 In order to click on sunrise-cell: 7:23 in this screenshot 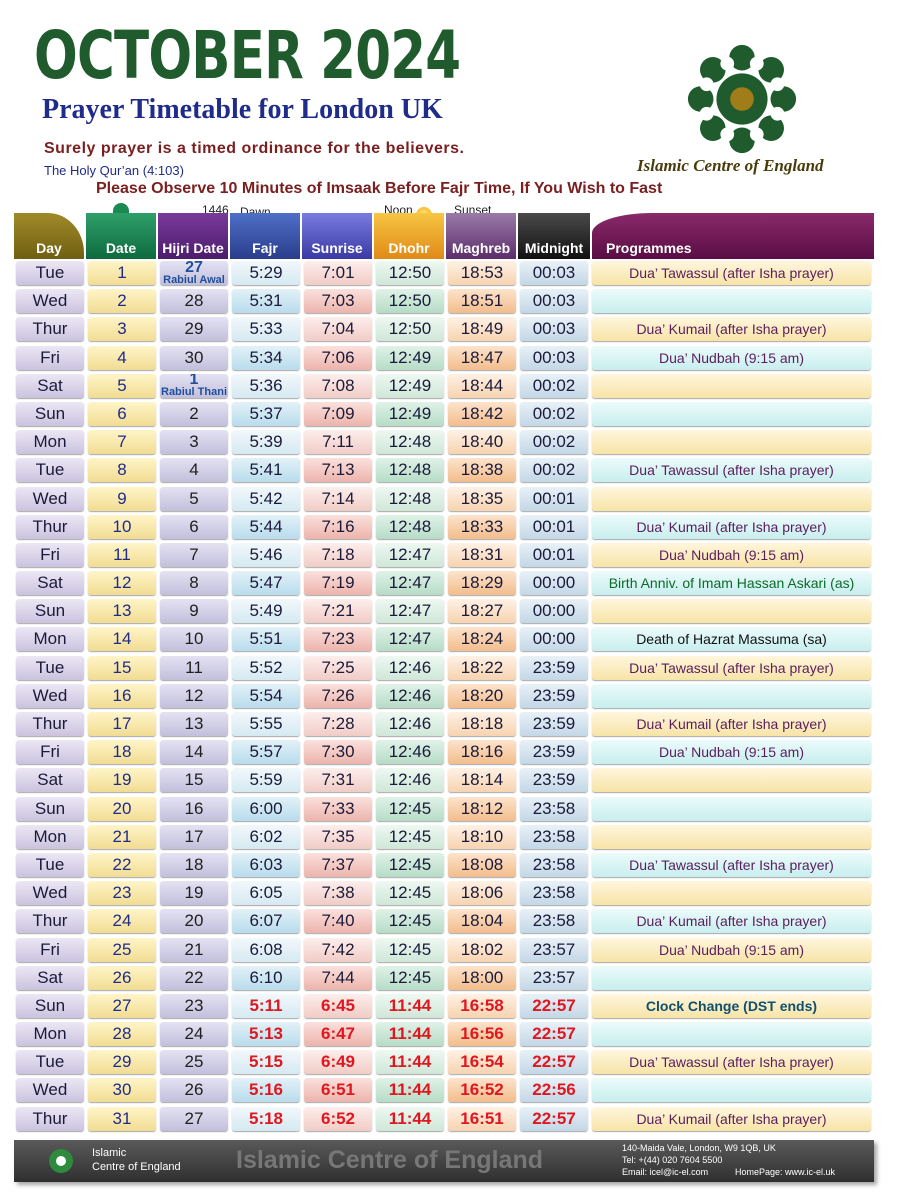, I will do `click(338, 639)`.